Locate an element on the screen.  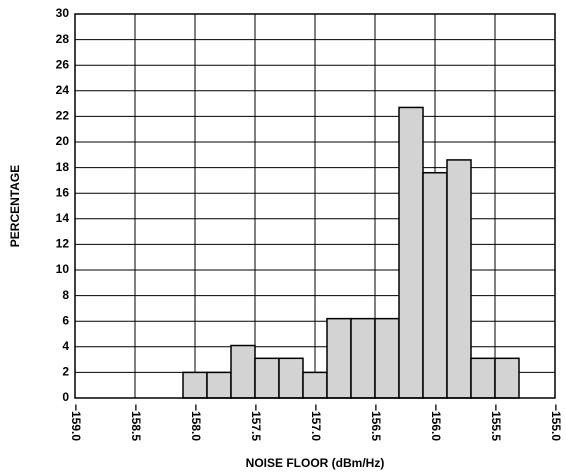
x-tick-label: −155.5 is located at coordinates (496, 422).